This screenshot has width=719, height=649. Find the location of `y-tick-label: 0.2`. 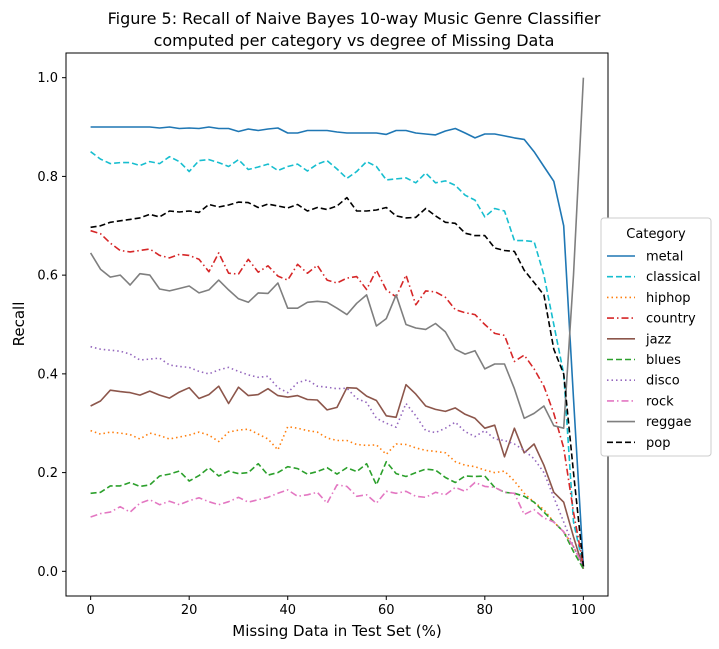

y-tick-label: 0.2 is located at coordinates (47, 473).